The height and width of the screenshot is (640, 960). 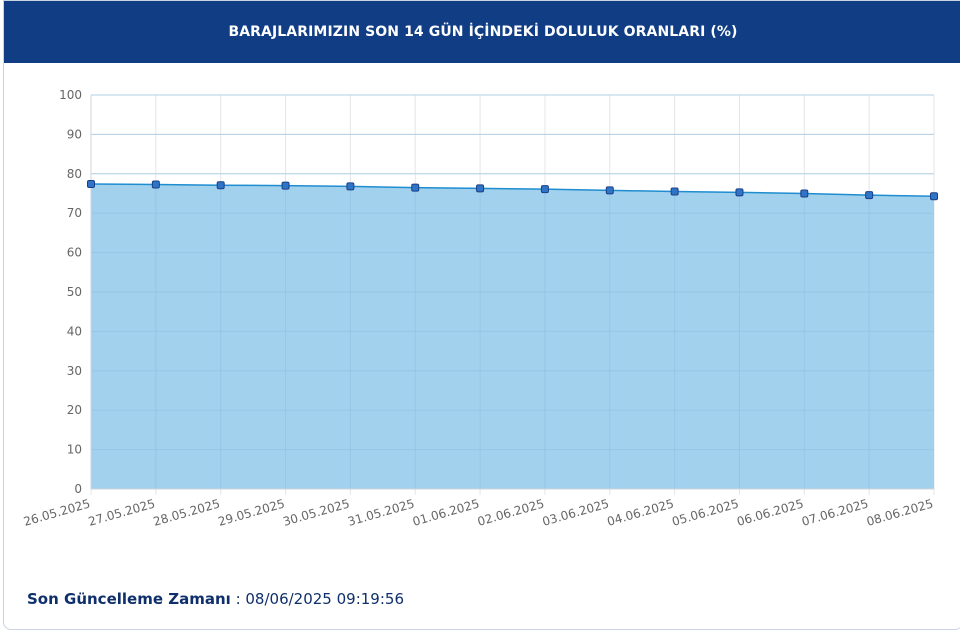 What do you see at coordinates (74, 134) in the screenshot?
I see `y-tick-label: 90` at bounding box center [74, 134].